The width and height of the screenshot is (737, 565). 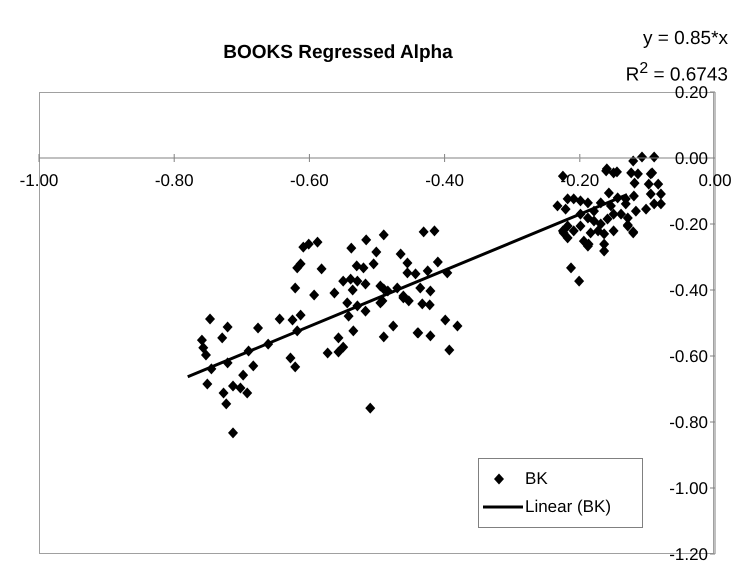 What do you see at coordinates (715, 180) in the screenshot?
I see `x-tick-label: 0.00` at bounding box center [715, 180].